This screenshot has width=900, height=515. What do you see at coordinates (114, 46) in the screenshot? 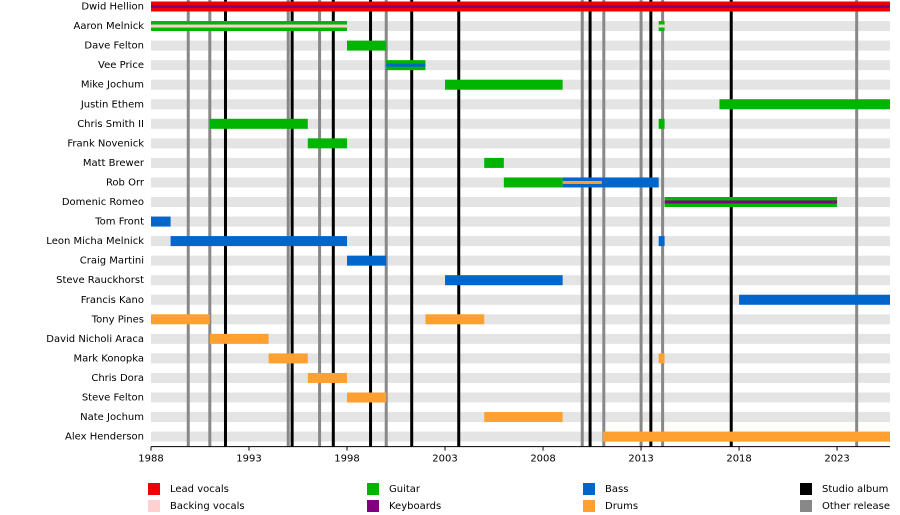
I see `member-name: Dave Felton` at bounding box center [114, 46].